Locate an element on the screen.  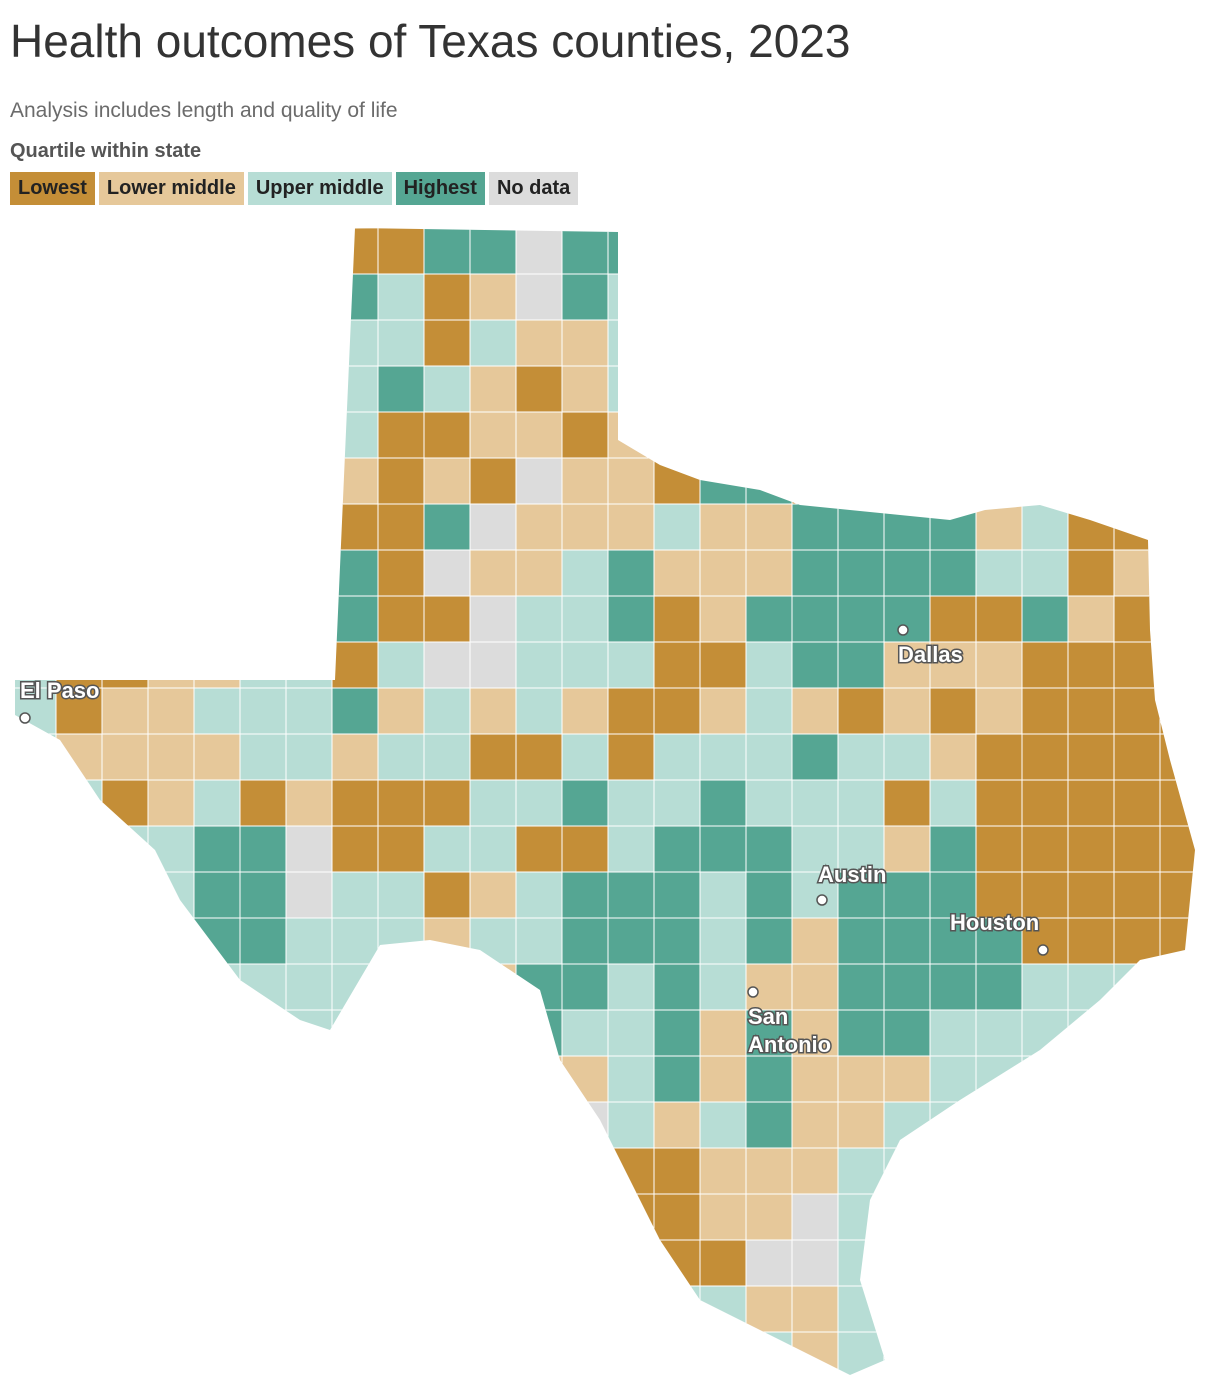
city-label: Houston is located at coordinates (994, 922).